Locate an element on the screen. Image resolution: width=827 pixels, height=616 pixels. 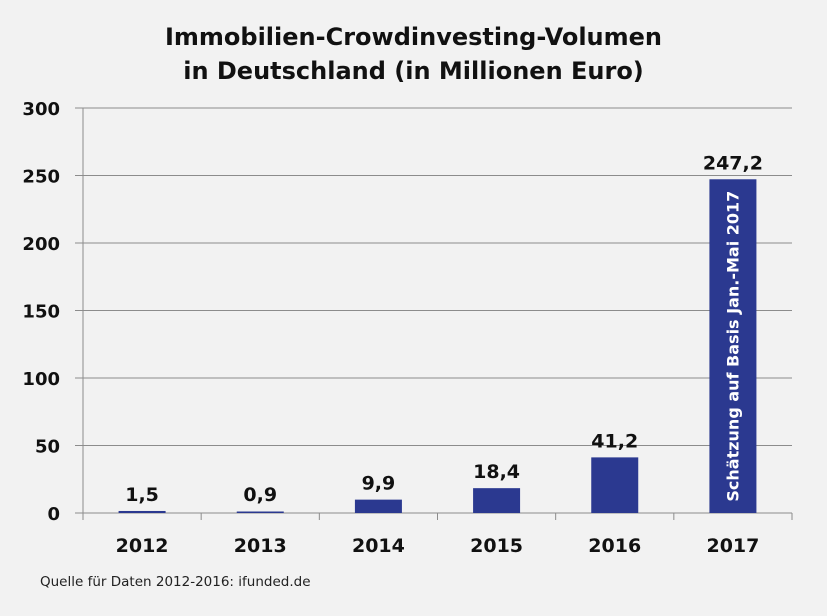
chart-title-line-2: in Deutschland (in Millionen Euro) is located at coordinates (413, 71).